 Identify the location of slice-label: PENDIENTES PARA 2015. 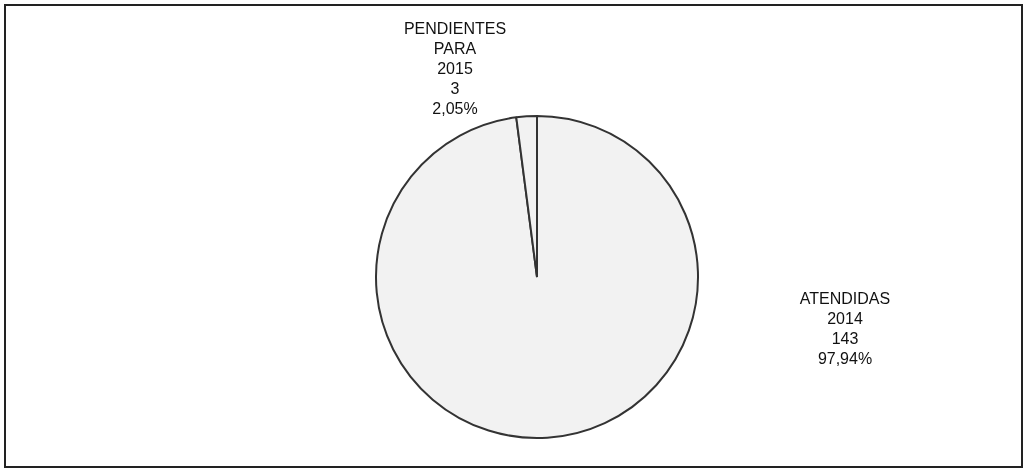
(455, 49).